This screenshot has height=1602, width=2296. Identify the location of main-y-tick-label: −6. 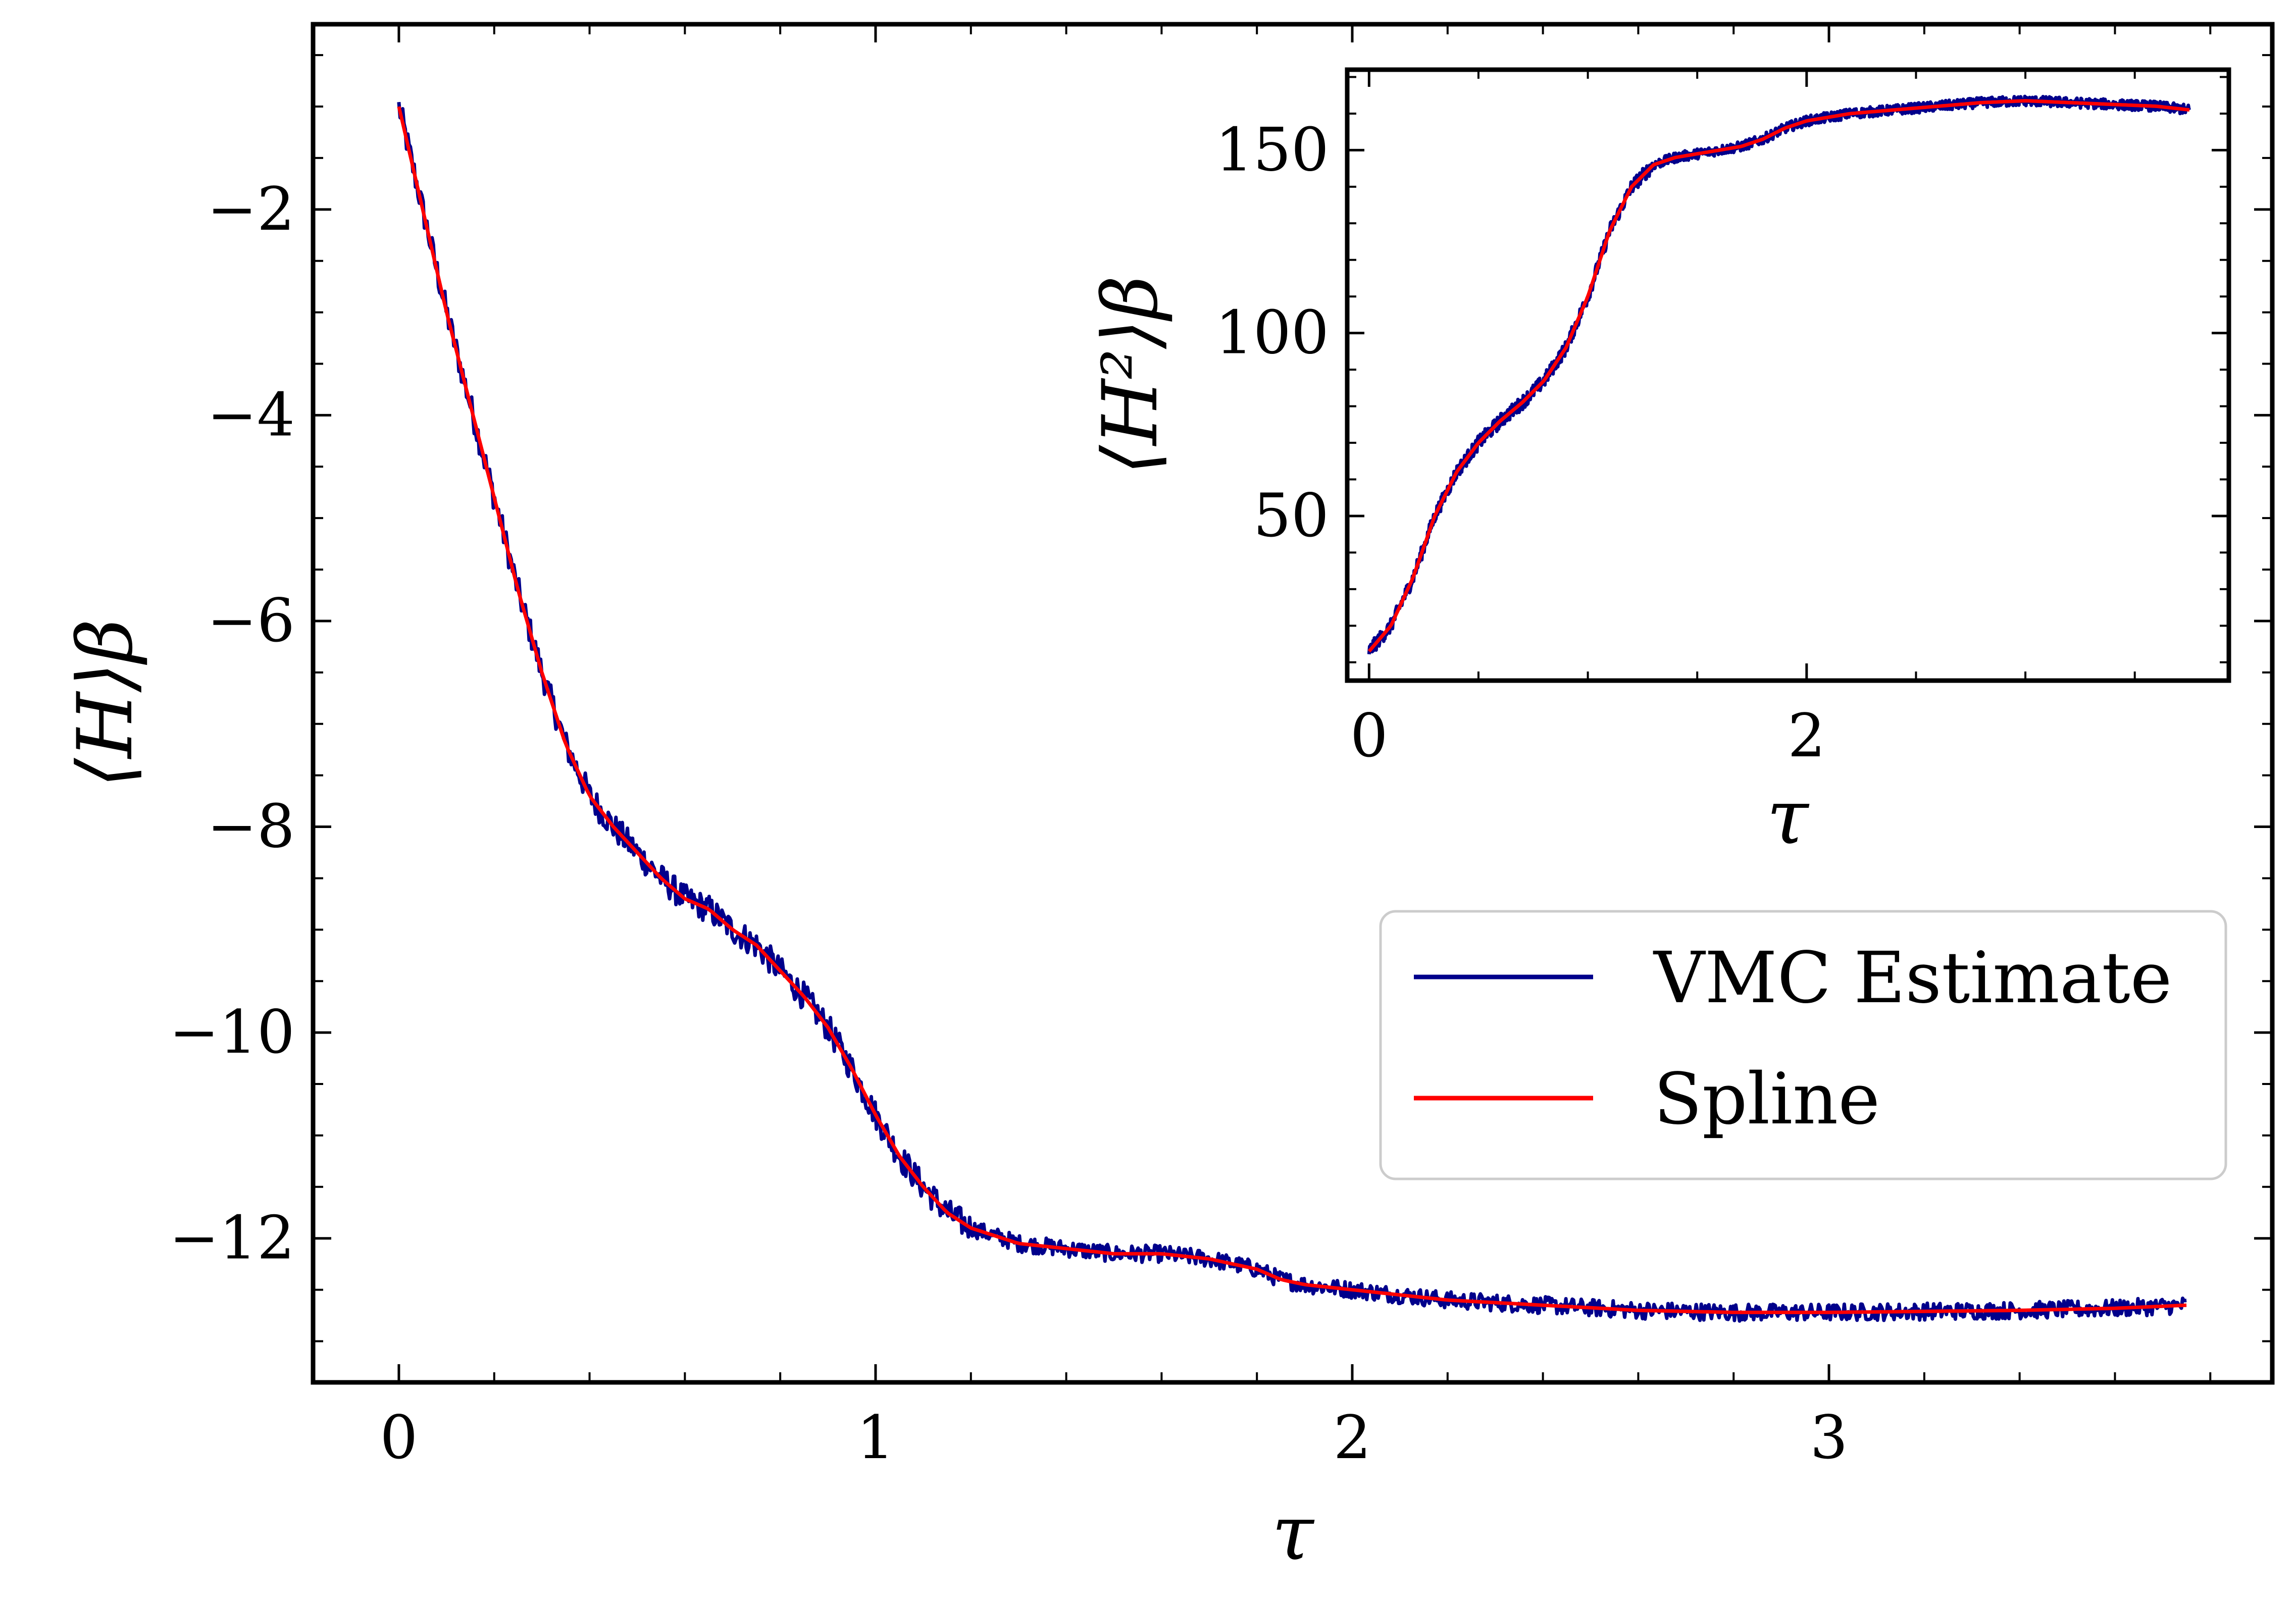
(251, 620).